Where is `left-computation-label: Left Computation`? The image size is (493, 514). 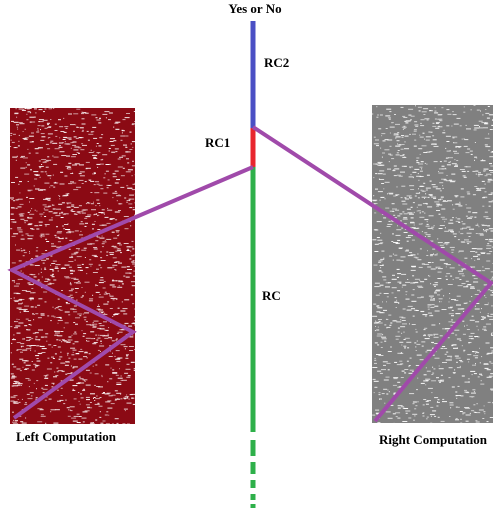 left-computation-label: Left Computation is located at coordinates (66, 436).